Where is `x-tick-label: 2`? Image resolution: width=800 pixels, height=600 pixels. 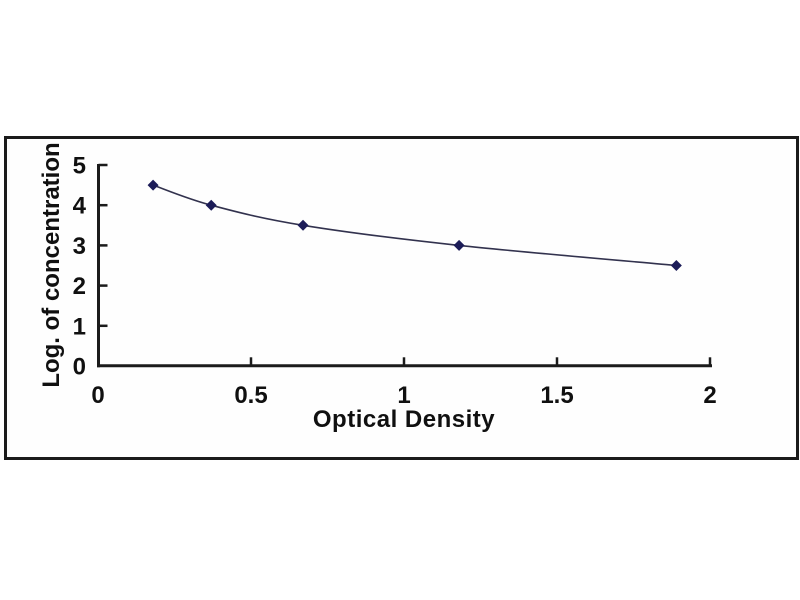
x-tick-label: 2 is located at coordinates (709, 395).